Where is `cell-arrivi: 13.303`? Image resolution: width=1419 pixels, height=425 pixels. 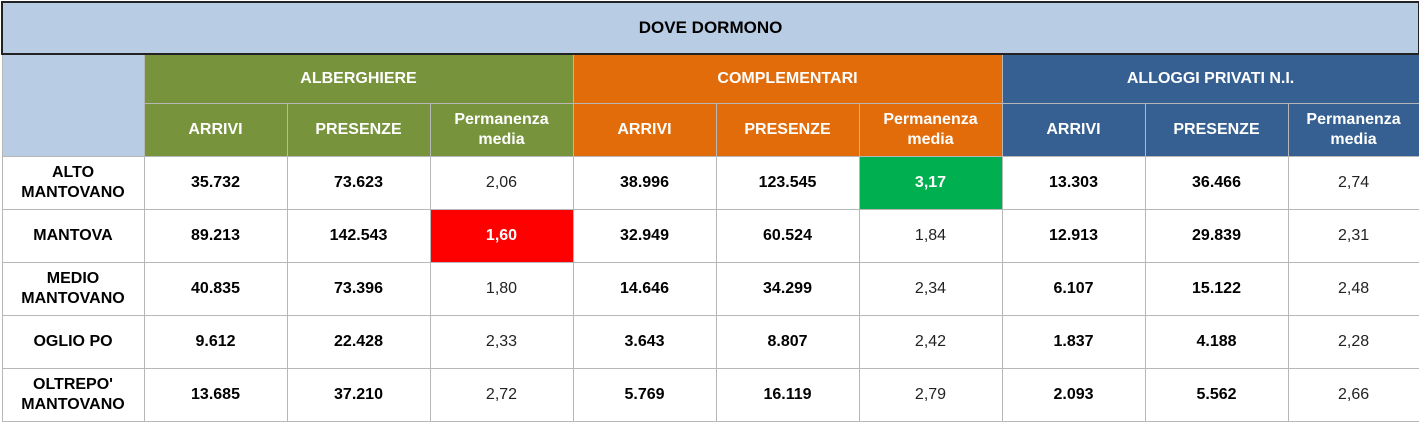 cell-arrivi: 13.303 is located at coordinates (1073, 182).